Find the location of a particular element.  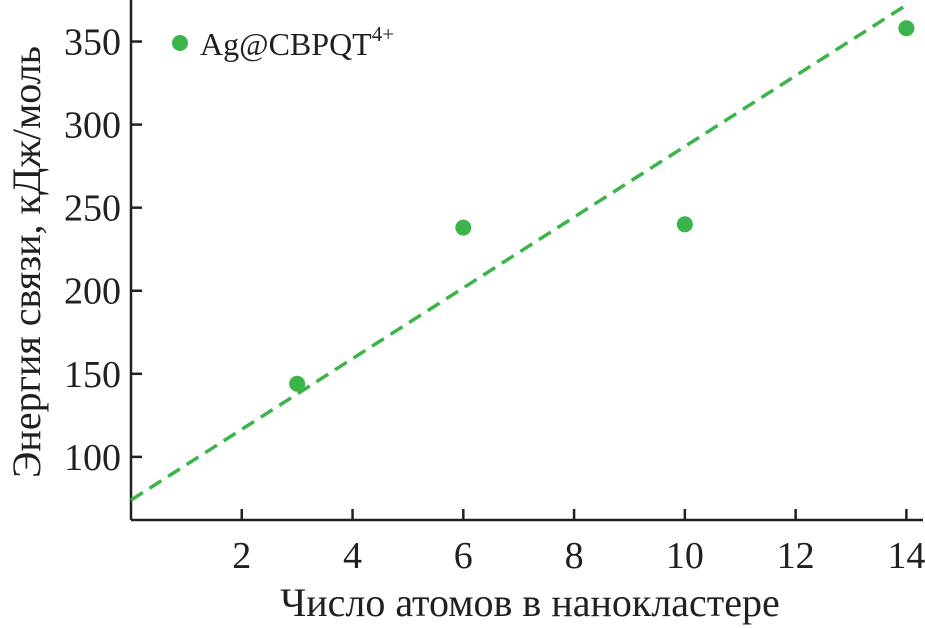

legend: Ag@CBPQT4+ is located at coordinates (283, 42).